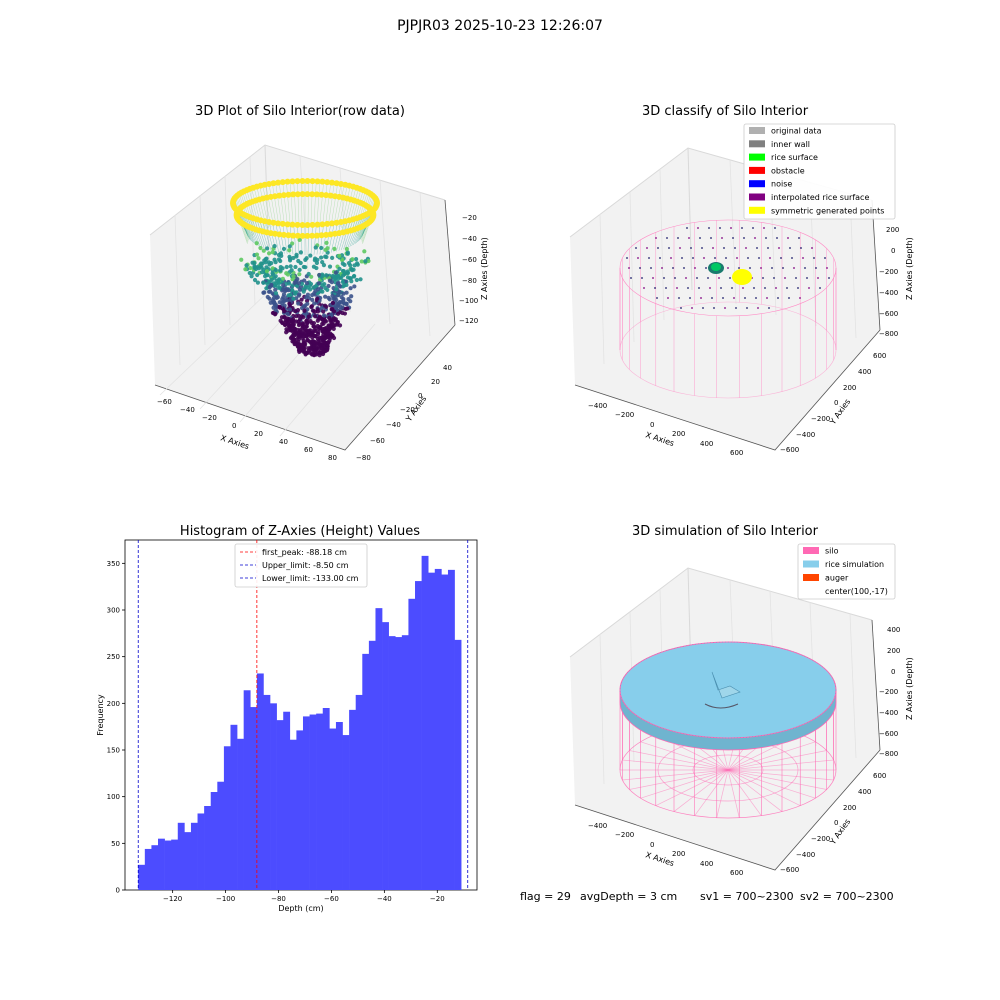 The width and height of the screenshot is (1000, 1000). I want to click on classify-x-tick: −400, so click(597, 406).